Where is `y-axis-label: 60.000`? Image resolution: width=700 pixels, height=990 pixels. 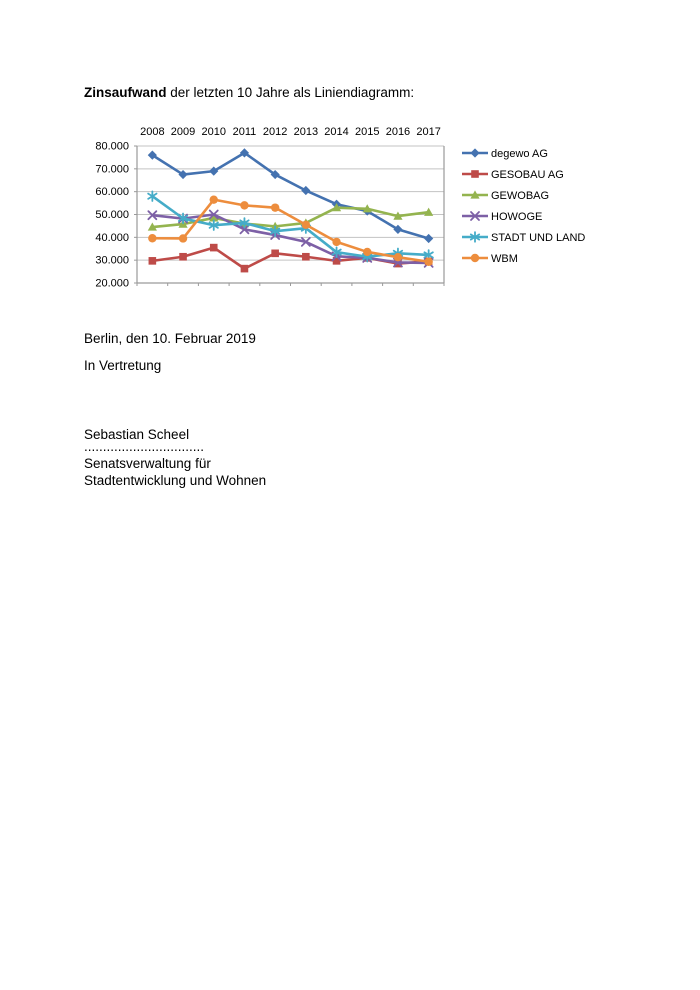
y-axis-label: 60.000 is located at coordinates (112, 192).